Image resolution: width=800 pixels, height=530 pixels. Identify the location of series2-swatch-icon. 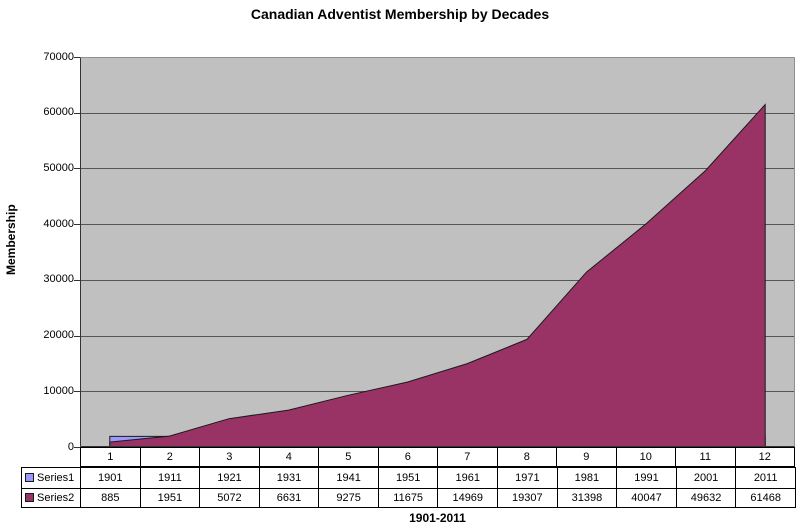
(29, 498).